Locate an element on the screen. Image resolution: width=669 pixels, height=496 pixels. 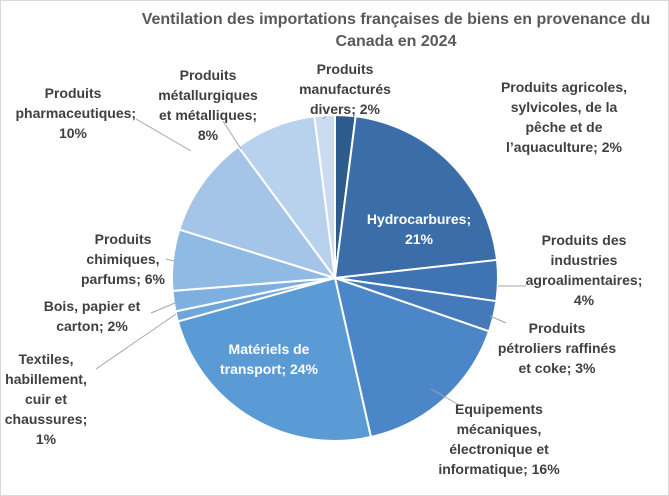
data-label: Produits chimiques, parfums; 6% is located at coordinates (123, 259).